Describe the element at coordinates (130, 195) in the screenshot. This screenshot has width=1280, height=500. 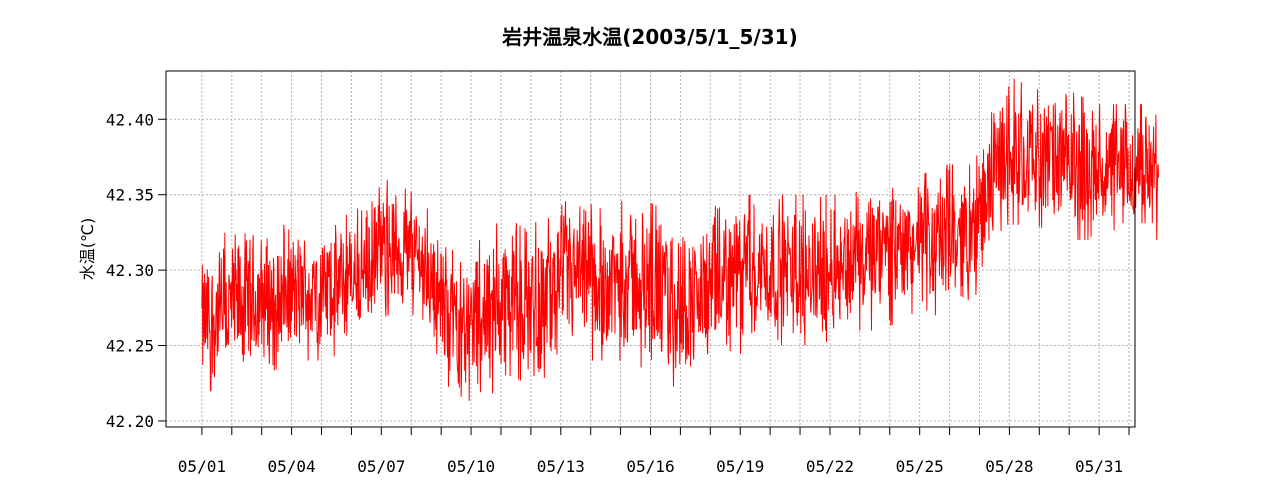
I see `y-tick-label: 42.35` at that location.